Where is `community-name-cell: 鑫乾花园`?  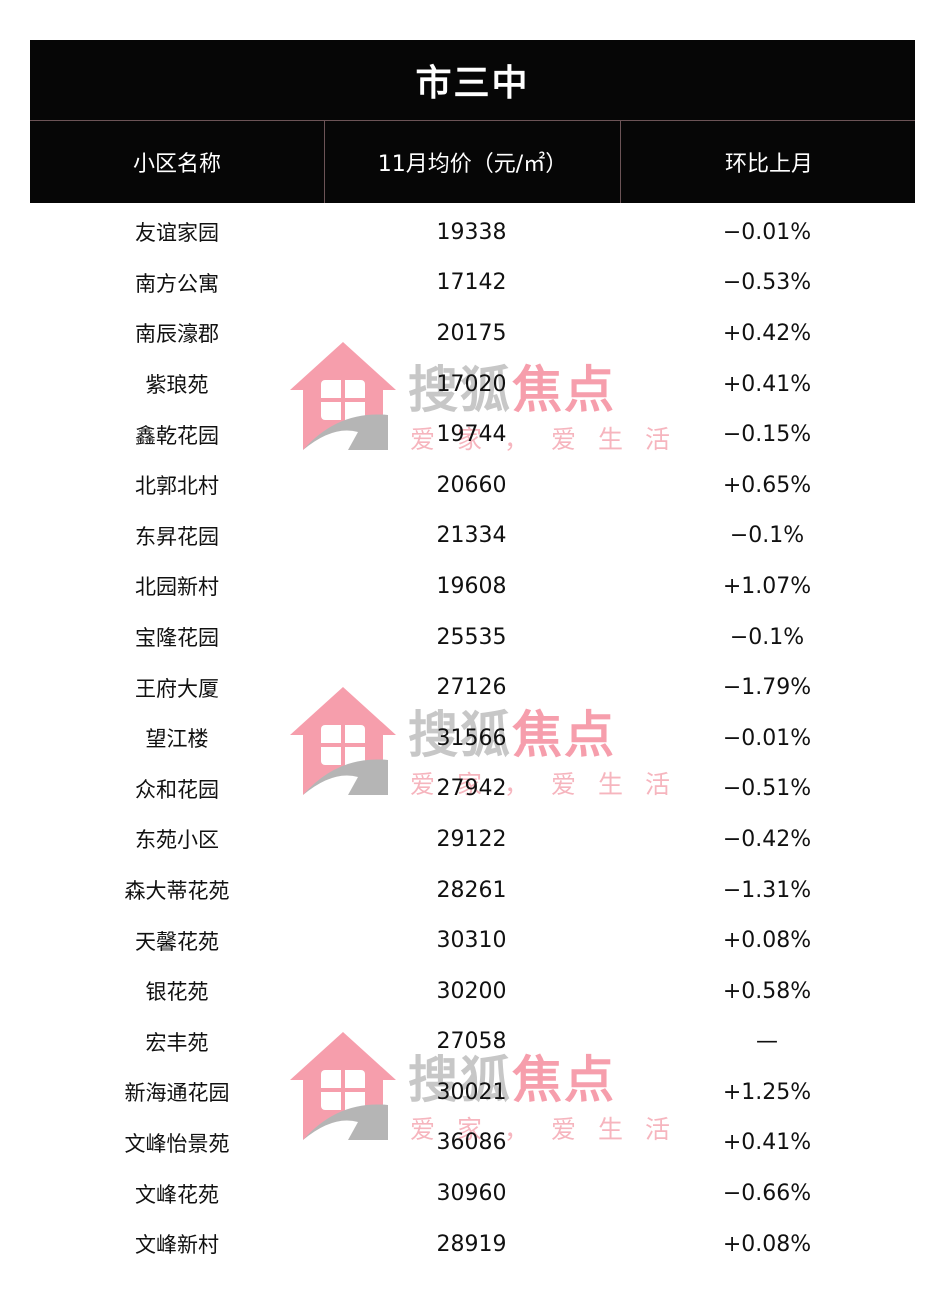
community-name-cell: 鑫乾花园 is located at coordinates (177, 435).